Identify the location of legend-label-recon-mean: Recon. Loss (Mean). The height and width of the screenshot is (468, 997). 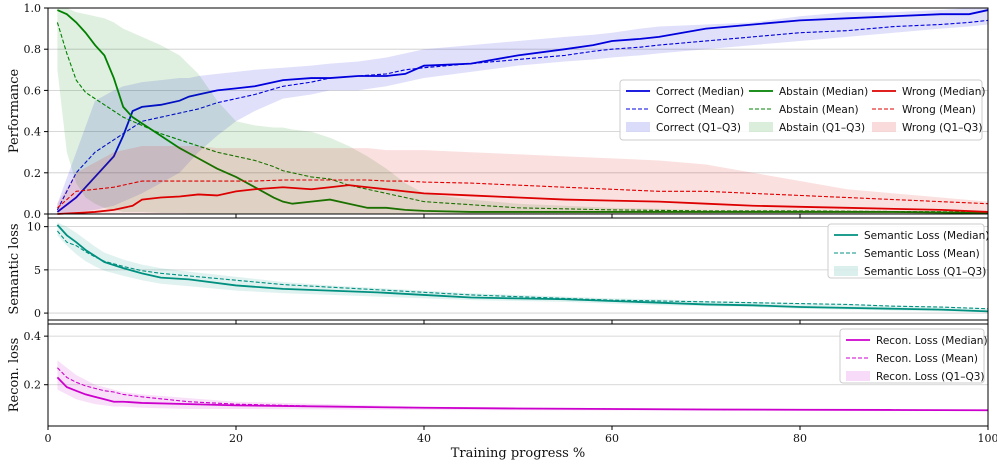
(927, 359).